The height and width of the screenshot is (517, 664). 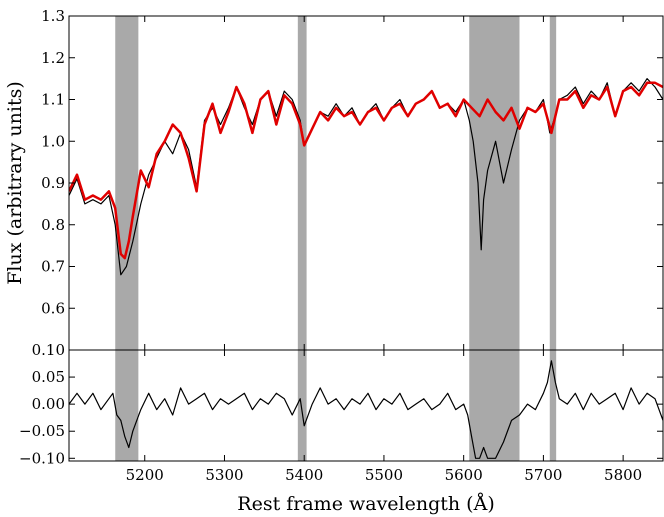 I want to click on top-y-tick-label: 1.3, so click(x=53, y=16).